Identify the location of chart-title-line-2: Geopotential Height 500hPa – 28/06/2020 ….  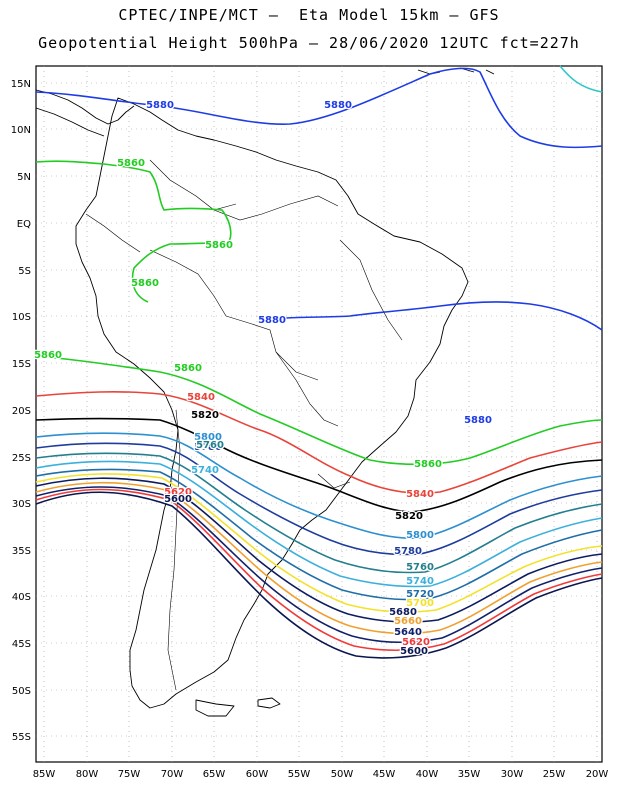
(309, 43).